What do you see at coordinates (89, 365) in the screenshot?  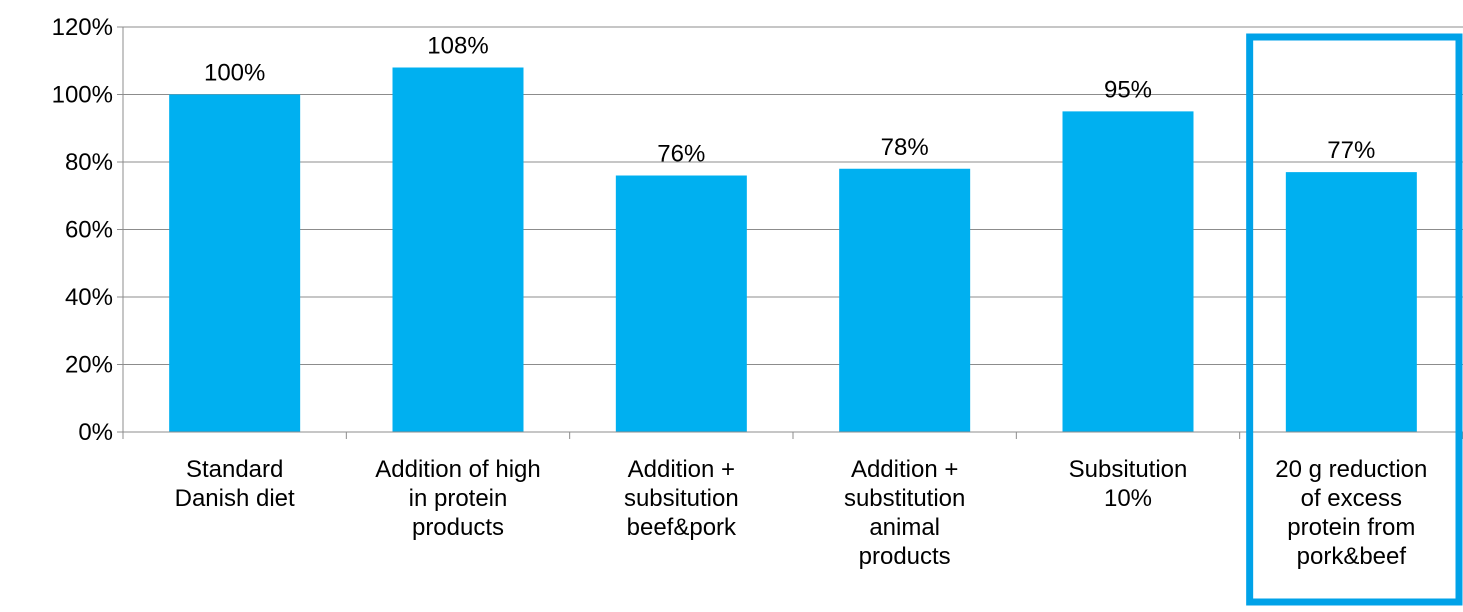 I see `y-tick-label: 20%` at bounding box center [89, 365].